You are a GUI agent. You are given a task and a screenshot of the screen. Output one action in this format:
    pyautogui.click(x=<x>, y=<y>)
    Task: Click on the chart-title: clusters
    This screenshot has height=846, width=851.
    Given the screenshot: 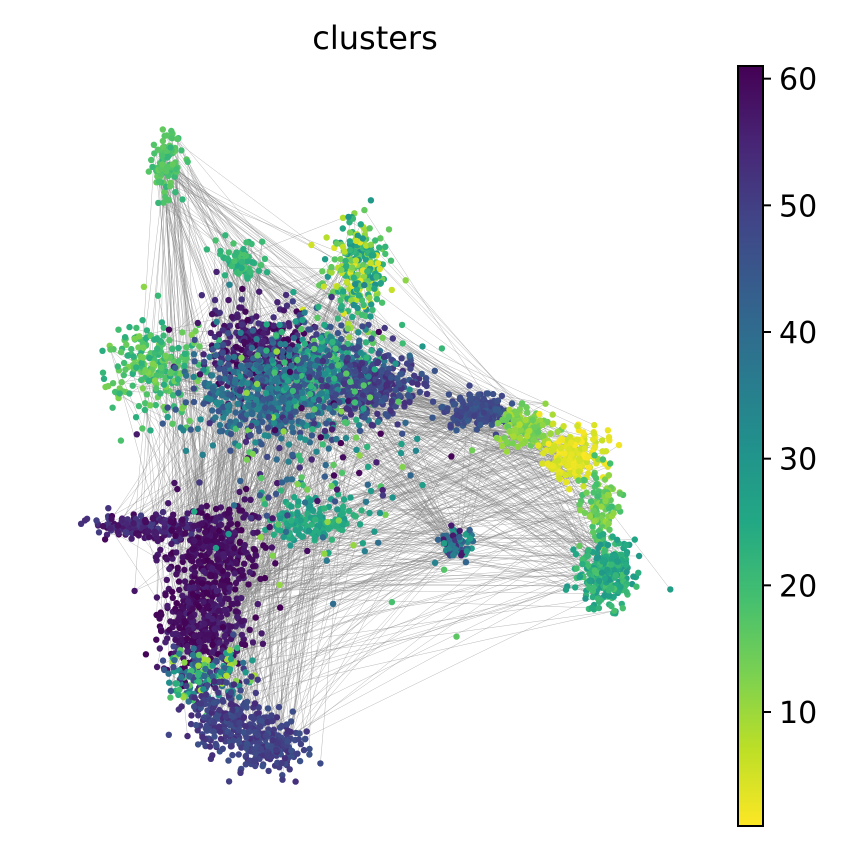 What is the action you would take?
    pyautogui.click(x=375, y=38)
    